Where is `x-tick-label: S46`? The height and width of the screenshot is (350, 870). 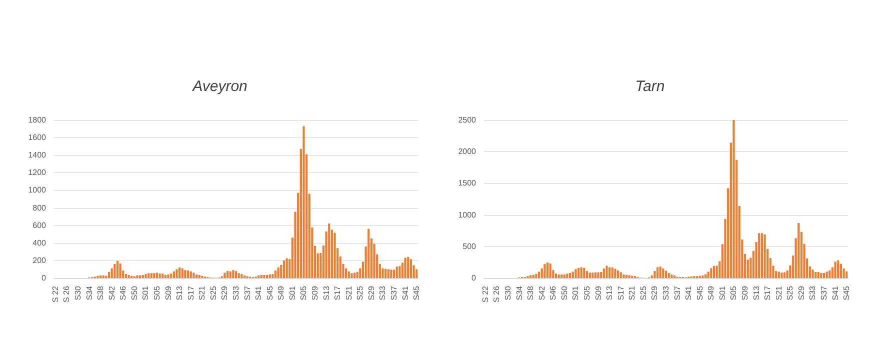 x-tick-label: S46 is located at coordinates (553, 292).